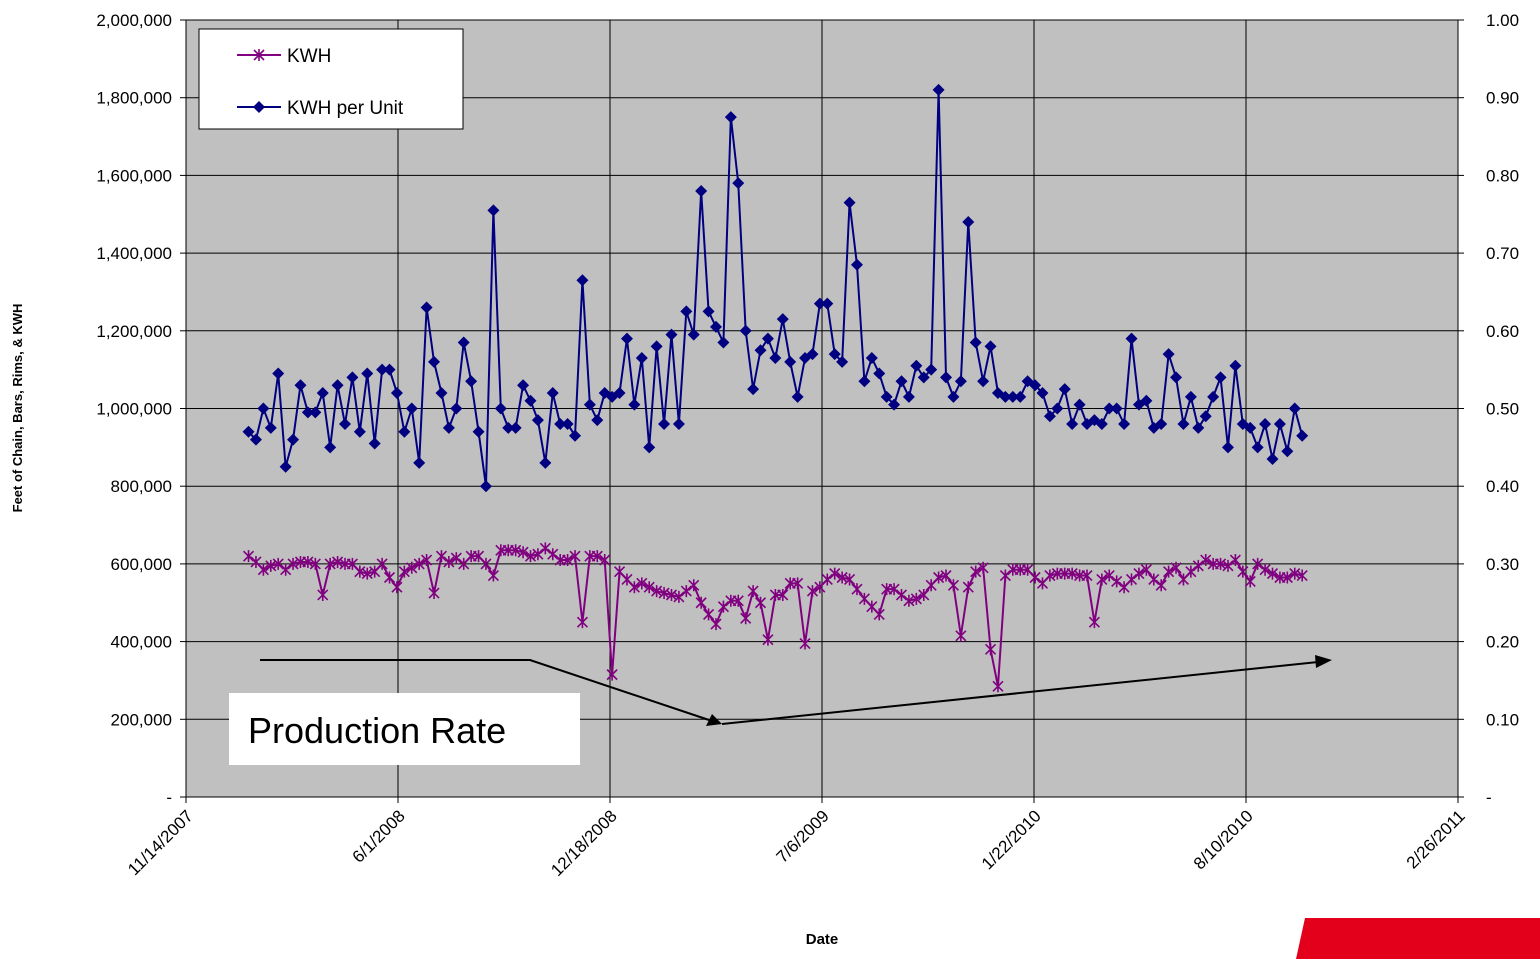  I want to click on y-tick-label: 1,200,000, so click(134, 331).